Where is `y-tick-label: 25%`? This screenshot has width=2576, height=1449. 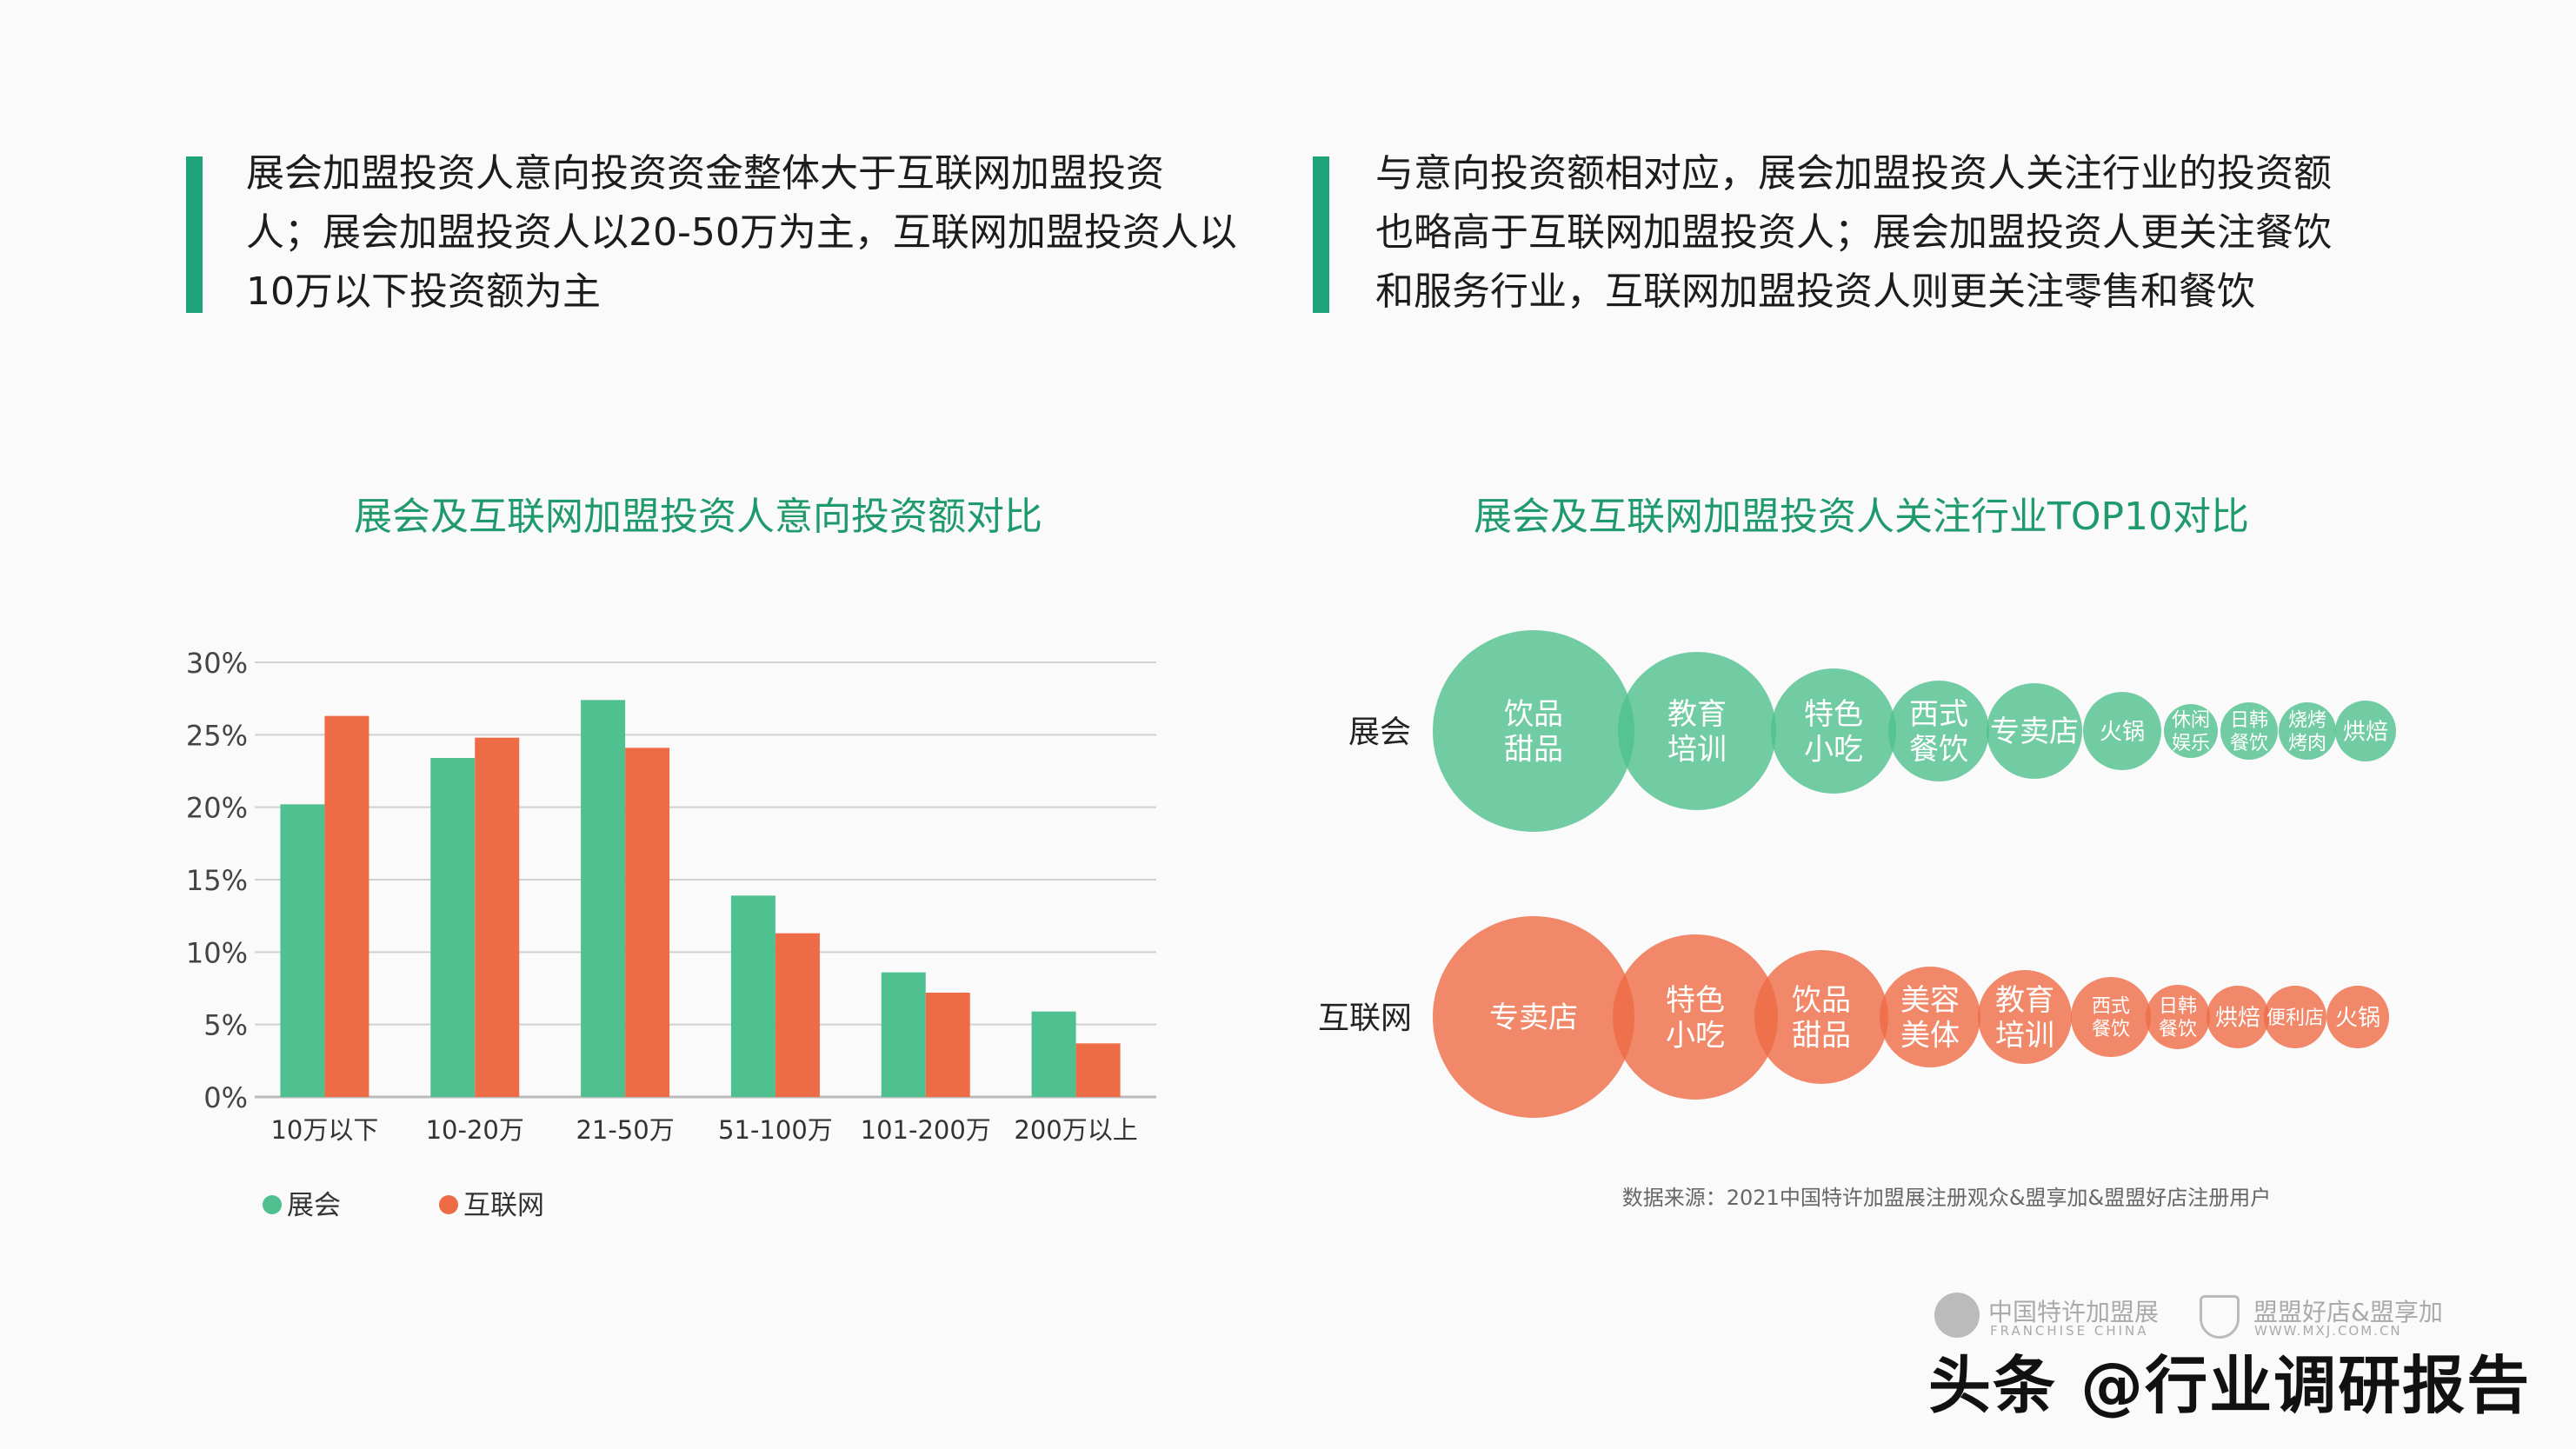 y-tick-label: 25% is located at coordinates (217, 735).